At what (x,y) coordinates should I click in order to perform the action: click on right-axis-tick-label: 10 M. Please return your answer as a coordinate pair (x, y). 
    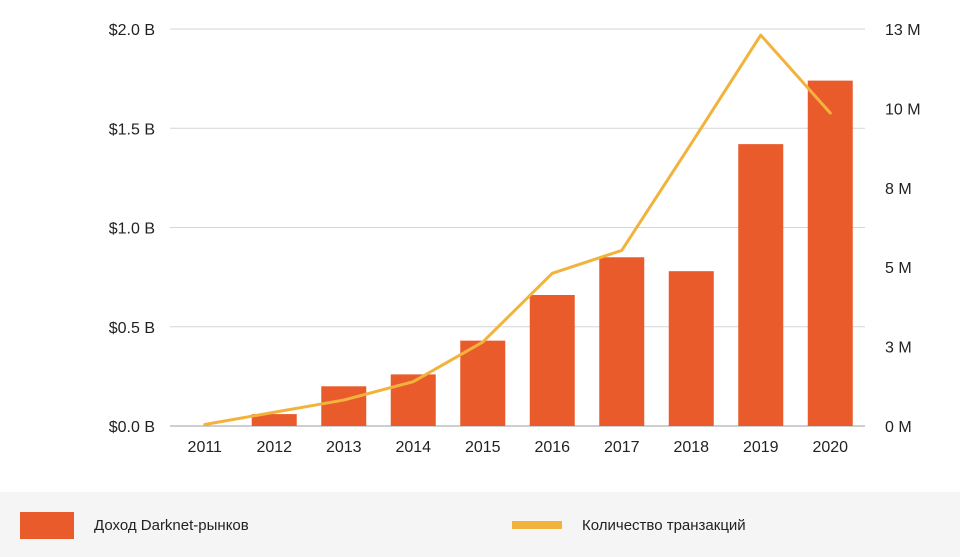
    Looking at the image, I should click on (903, 109).